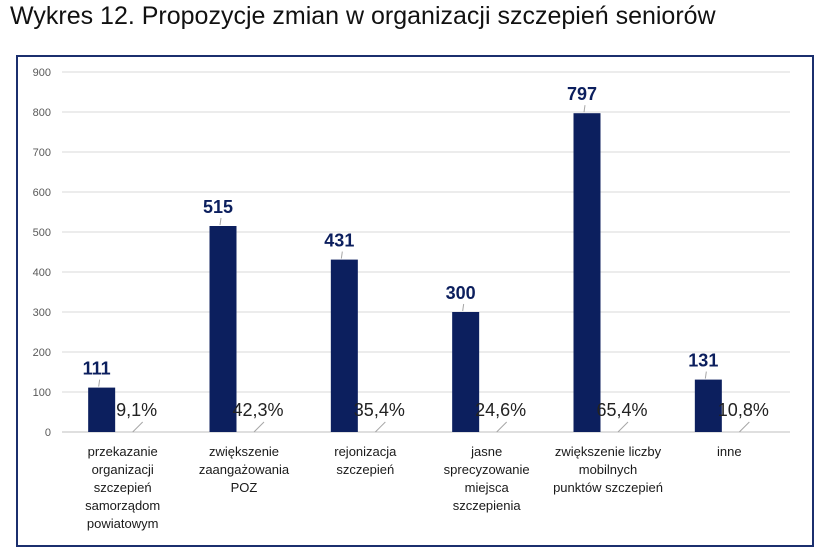  I want to click on value-label-5: 131, so click(703, 361).